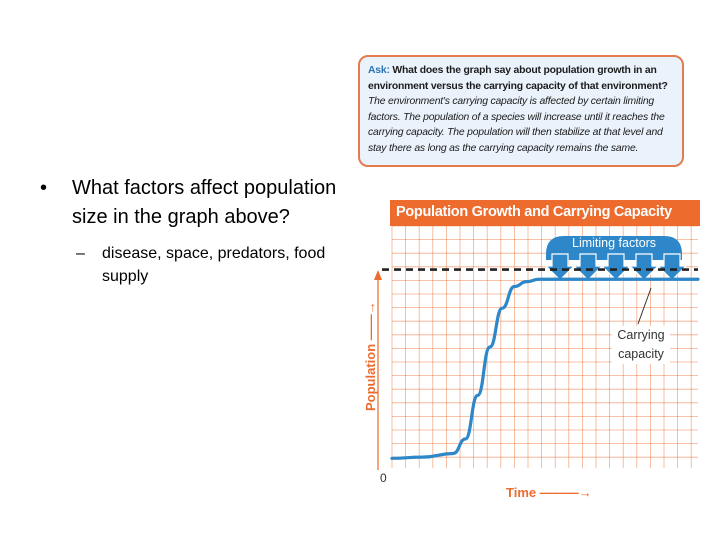 This screenshot has height=540, width=720. What do you see at coordinates (545, 368) in the screenshot?
I see `population-curve` at bounding box center [545, 368].